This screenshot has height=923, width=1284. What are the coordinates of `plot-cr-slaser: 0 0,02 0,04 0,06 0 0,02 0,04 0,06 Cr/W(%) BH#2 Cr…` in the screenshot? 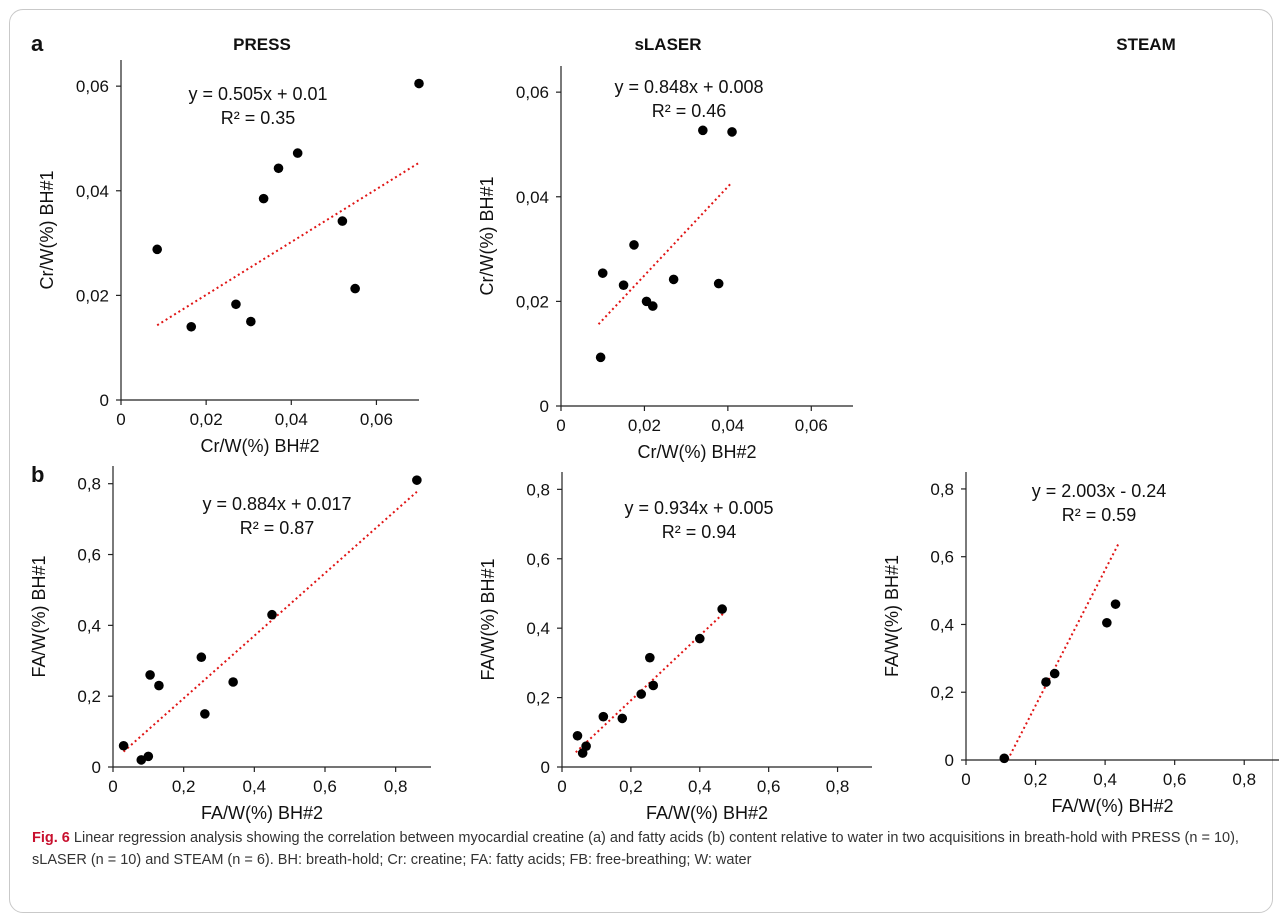 It's located at (665, 264).